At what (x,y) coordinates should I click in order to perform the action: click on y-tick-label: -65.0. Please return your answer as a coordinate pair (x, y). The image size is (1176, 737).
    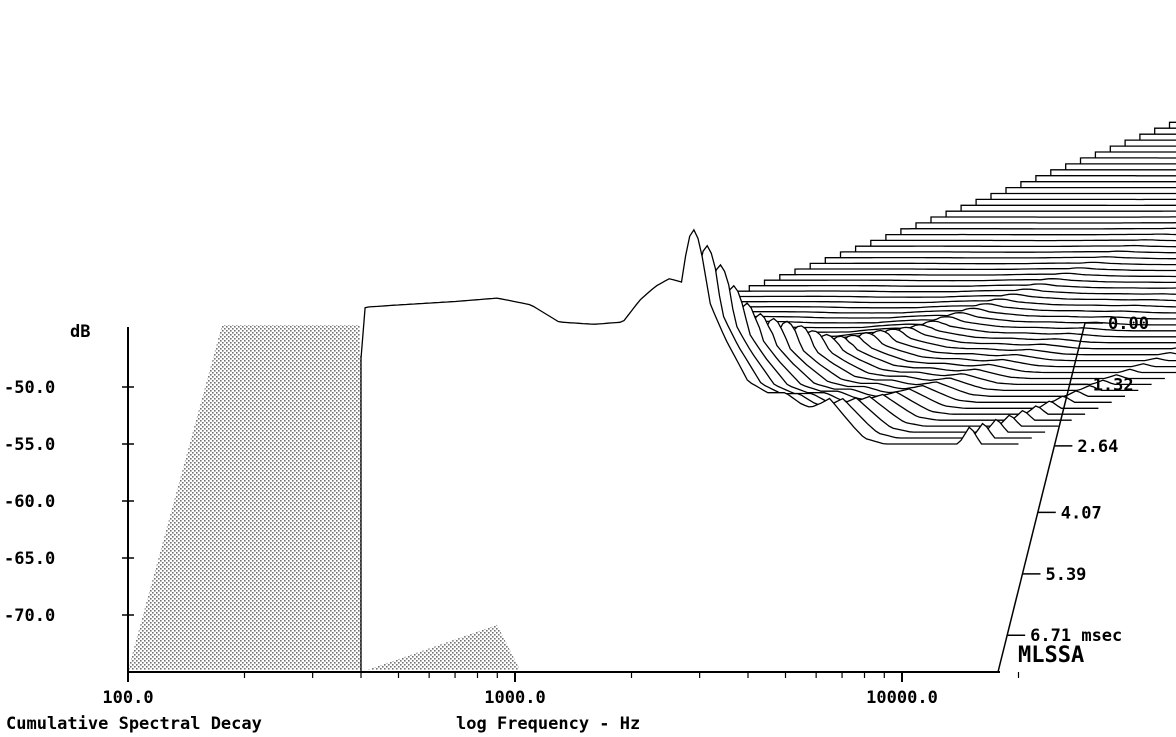
    Looking at the image, I should click on (29, 559).